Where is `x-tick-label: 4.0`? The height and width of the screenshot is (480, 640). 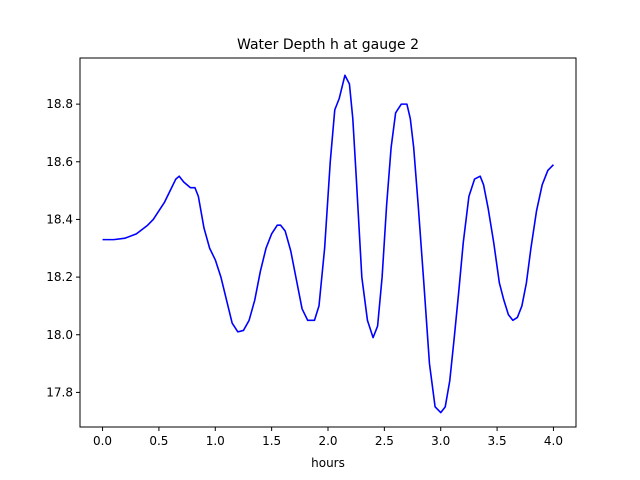
x-tick-label: 4.0 is located at coordinates (553, 441).